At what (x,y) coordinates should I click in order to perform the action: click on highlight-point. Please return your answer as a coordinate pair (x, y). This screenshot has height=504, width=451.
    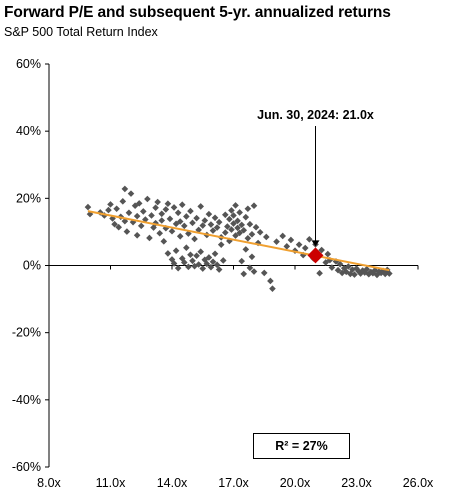
    Looking at the image, I should click on (315, 255).